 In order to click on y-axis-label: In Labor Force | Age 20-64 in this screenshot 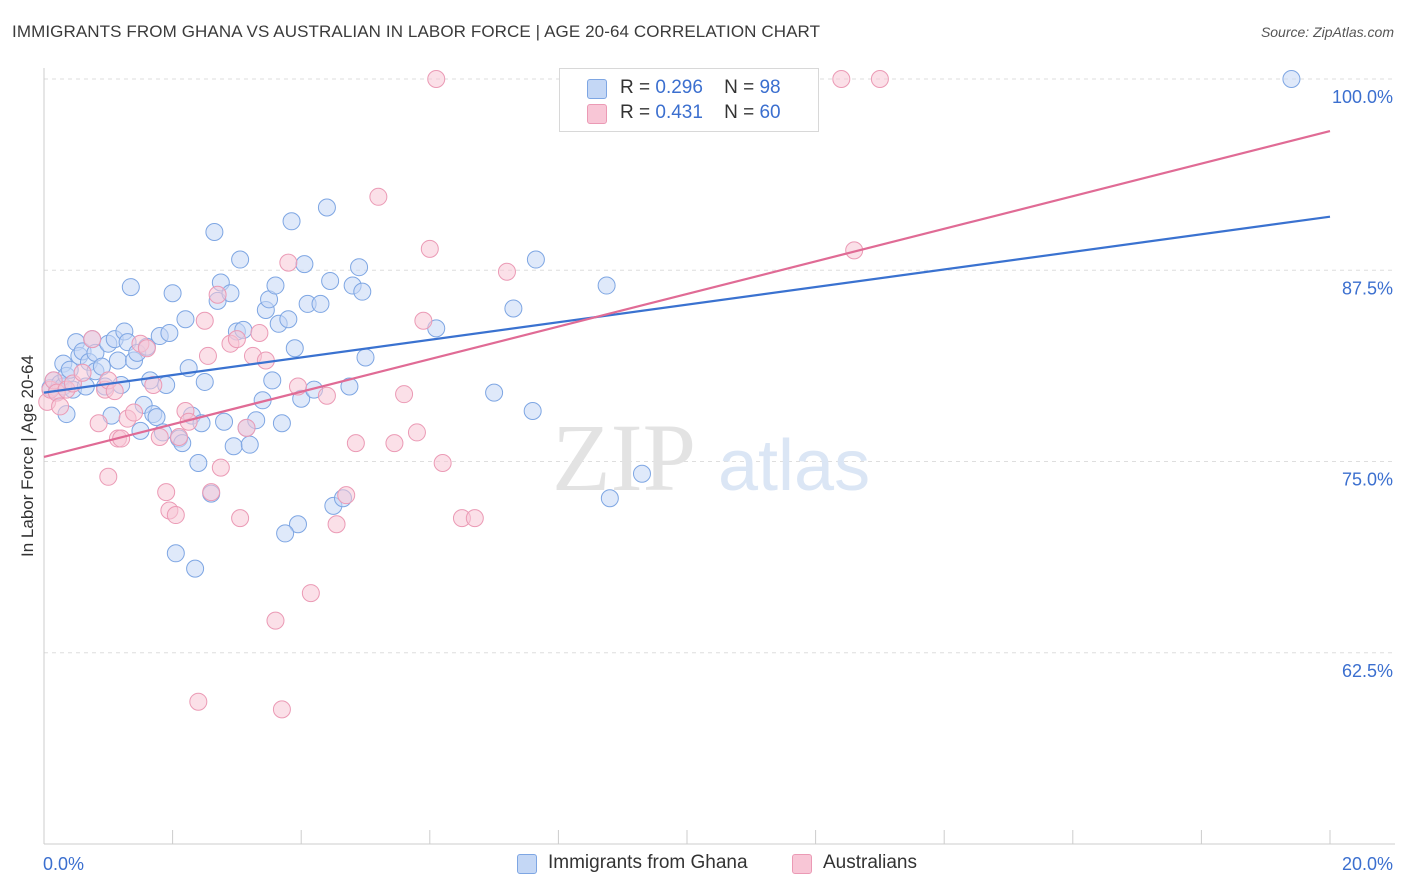, I will do `click(27, 456)`.